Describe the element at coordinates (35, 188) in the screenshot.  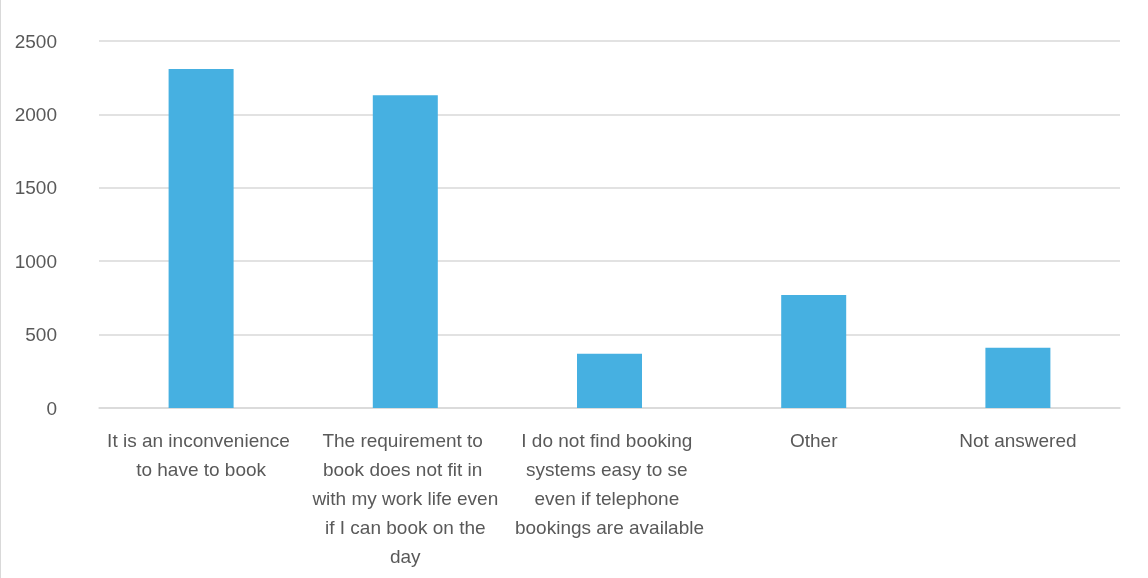
I see `y-tick-label: 1500` at that location.